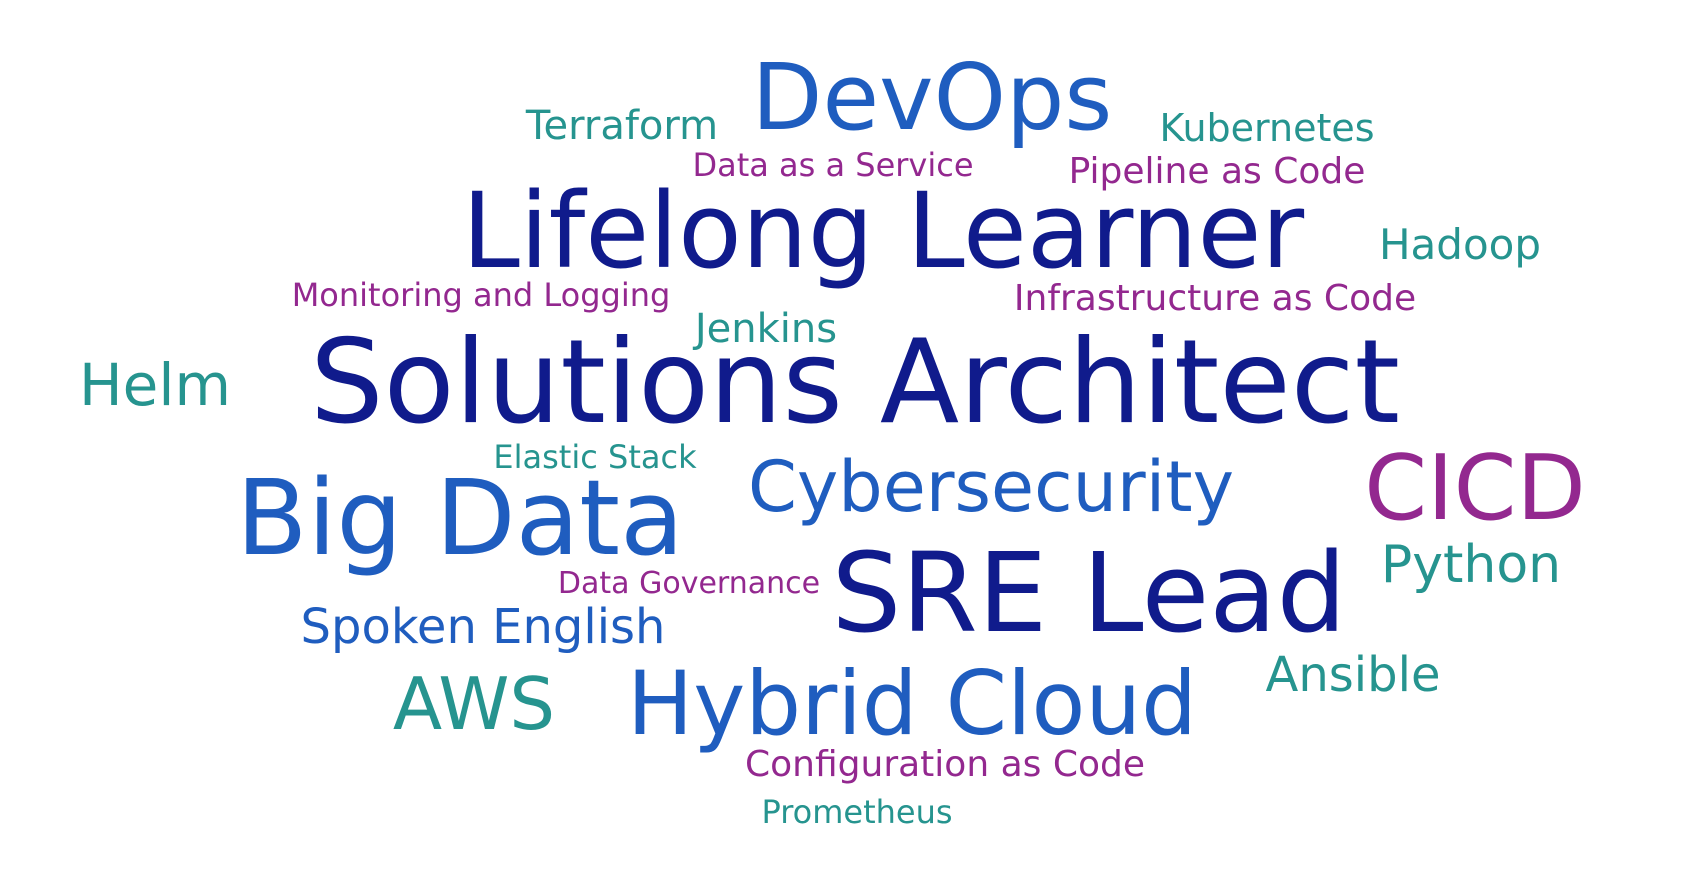 Image resolution: width=1694 pixels, height=886 pixels. Describe the element at coordinates (483, 627) in the screenshot. I see `word-spoken-english: Spoken English` at that location.